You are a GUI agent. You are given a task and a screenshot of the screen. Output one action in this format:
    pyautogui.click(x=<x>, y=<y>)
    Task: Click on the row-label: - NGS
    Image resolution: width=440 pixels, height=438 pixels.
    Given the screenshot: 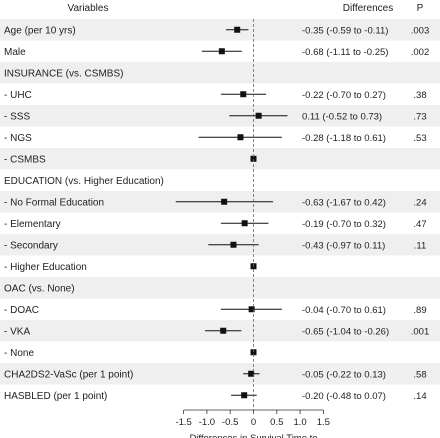 What is the action you would take?
    pyautogui.click(x=18, y=138)
    